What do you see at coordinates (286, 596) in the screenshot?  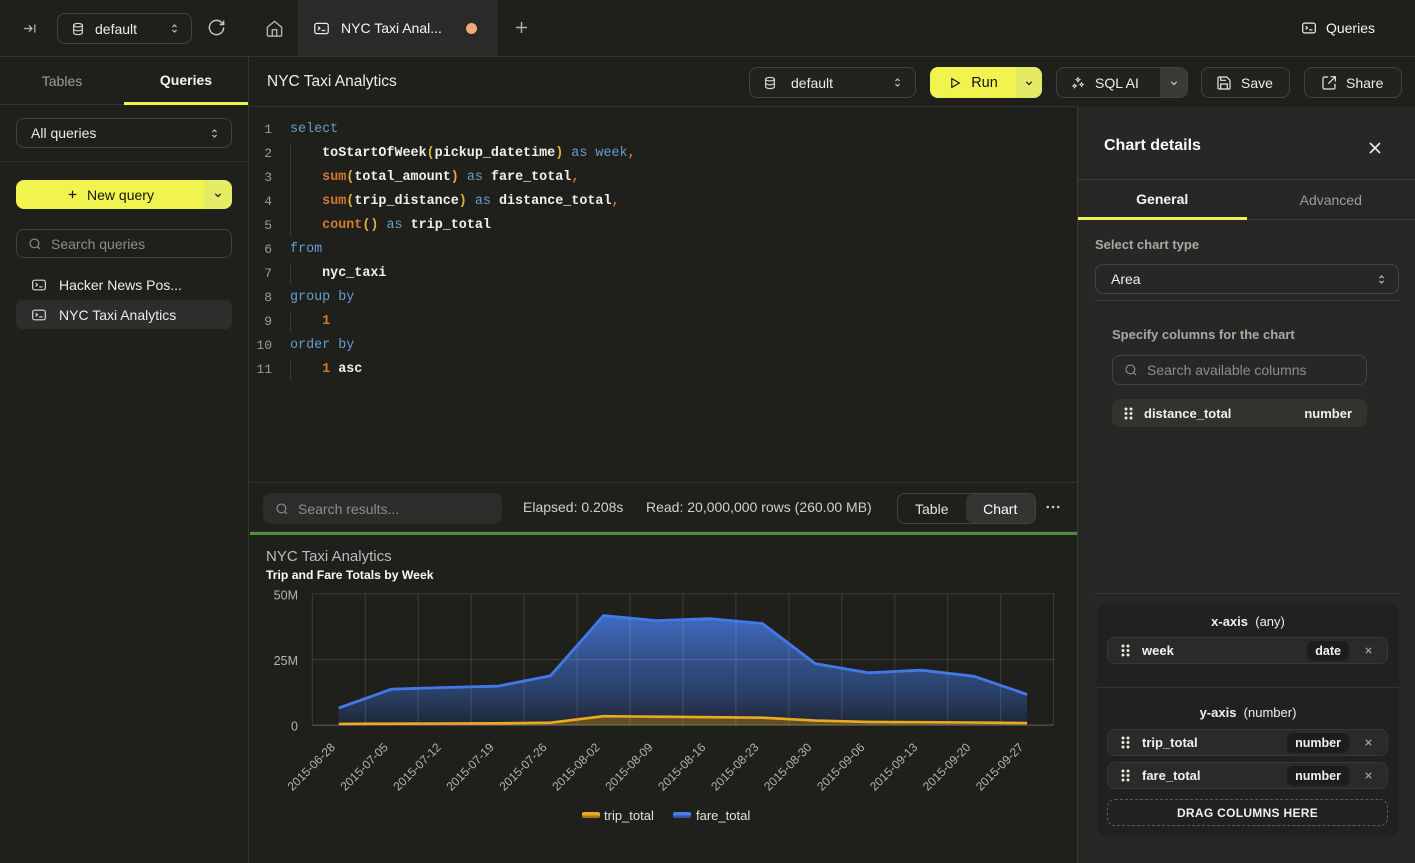 I see `svg-text: 50M` at bounding box center [286, 596].